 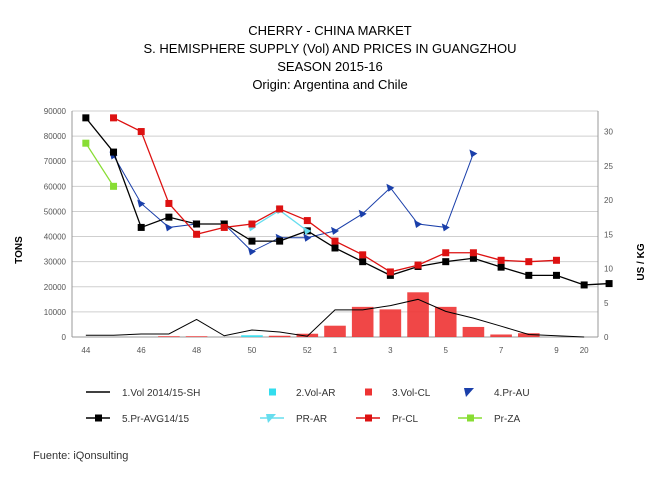 What do you see at coordinates (55, 136) in the screenshot?
I see `y-left-tick-label-8: 80000` at bounding box center [55, 136].